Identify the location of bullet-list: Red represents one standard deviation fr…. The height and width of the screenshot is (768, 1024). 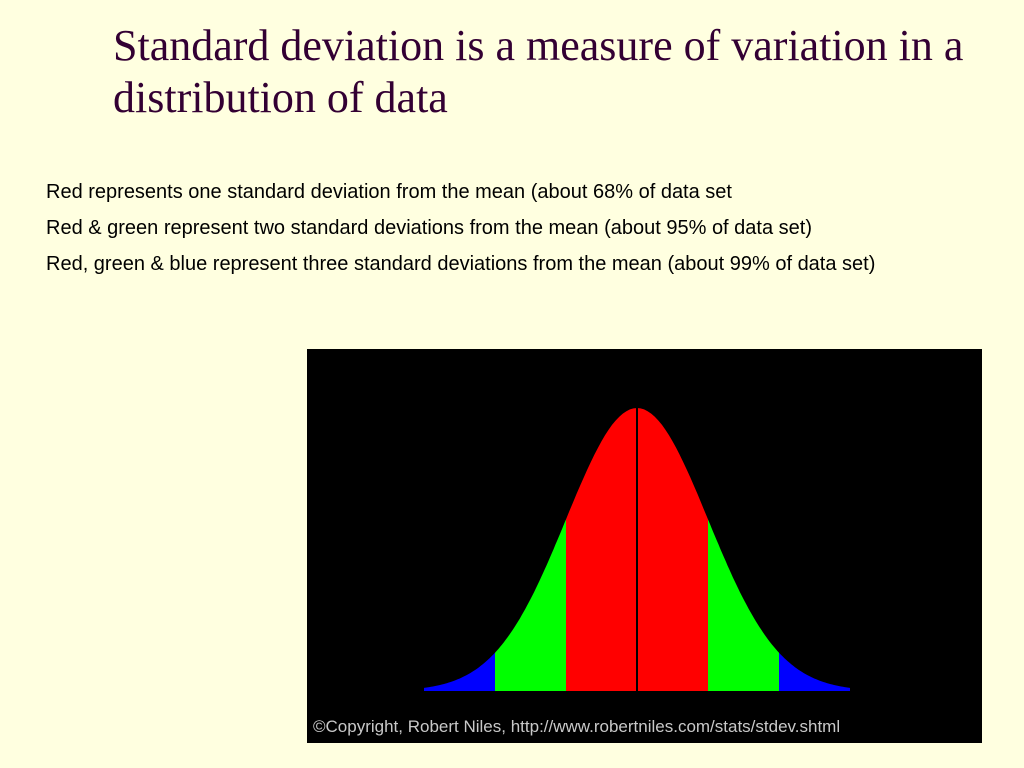
(518, 232).